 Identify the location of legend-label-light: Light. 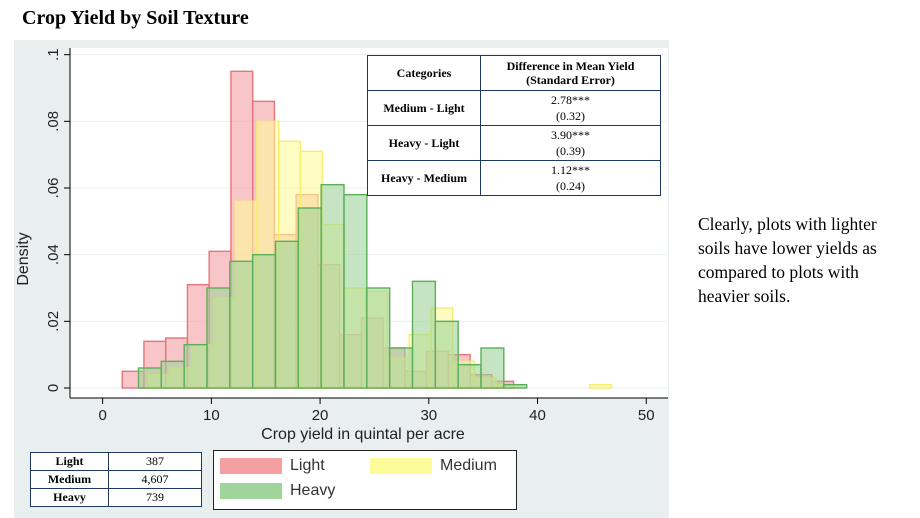
(307, 465).